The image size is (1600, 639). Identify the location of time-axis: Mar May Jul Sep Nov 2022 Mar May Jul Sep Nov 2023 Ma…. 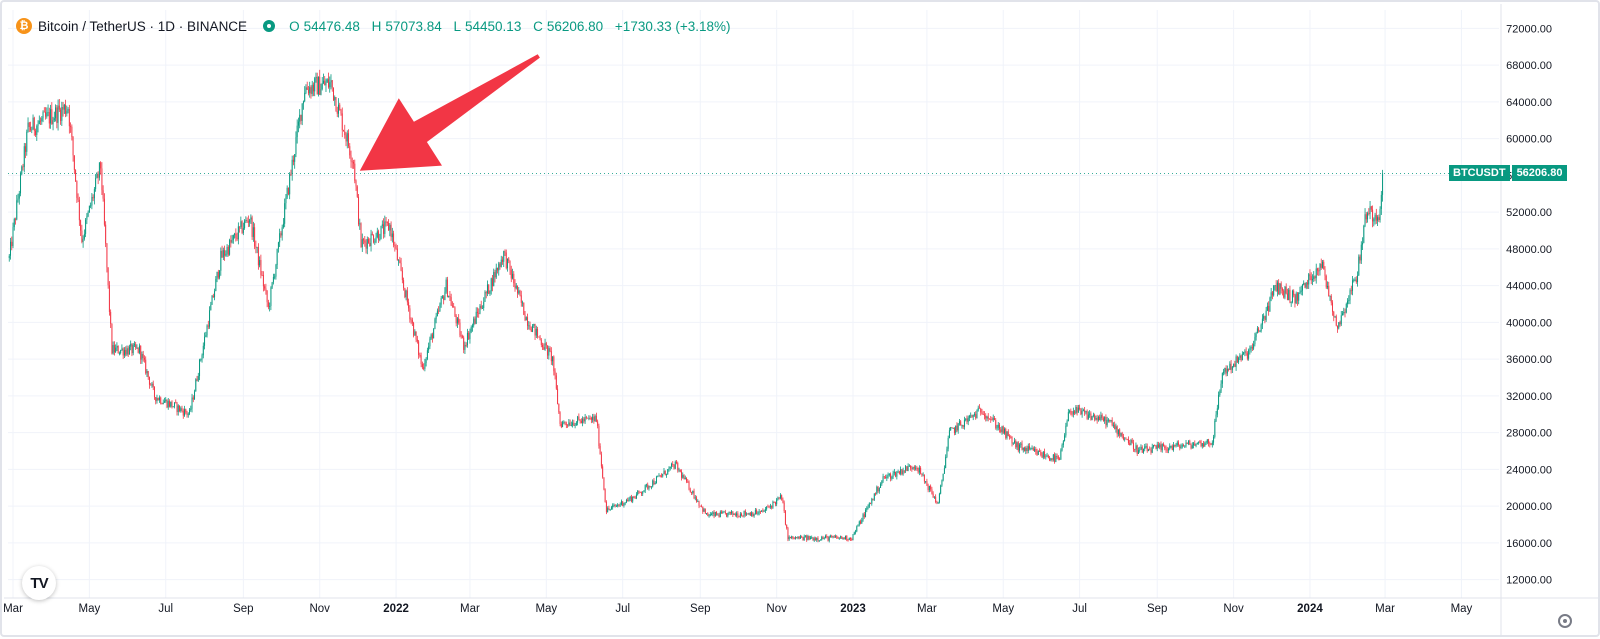
(737, 609).